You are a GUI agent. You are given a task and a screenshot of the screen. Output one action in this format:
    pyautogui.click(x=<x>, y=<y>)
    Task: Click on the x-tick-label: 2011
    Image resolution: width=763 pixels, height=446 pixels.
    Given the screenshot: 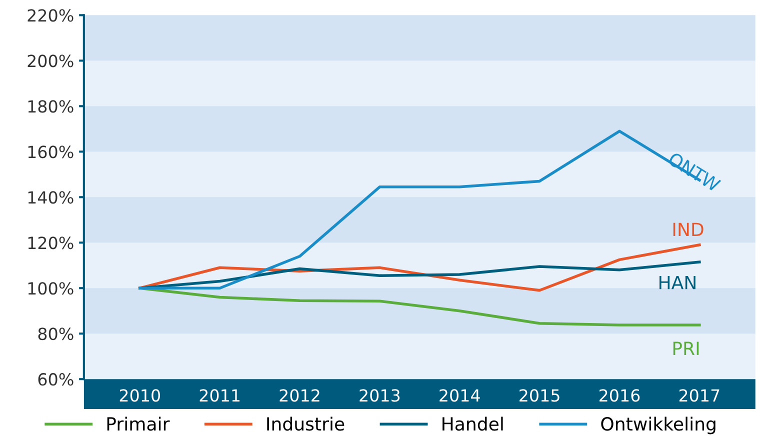 What is the action you would take?
    pyautogui.click(x=220, y=395)
    